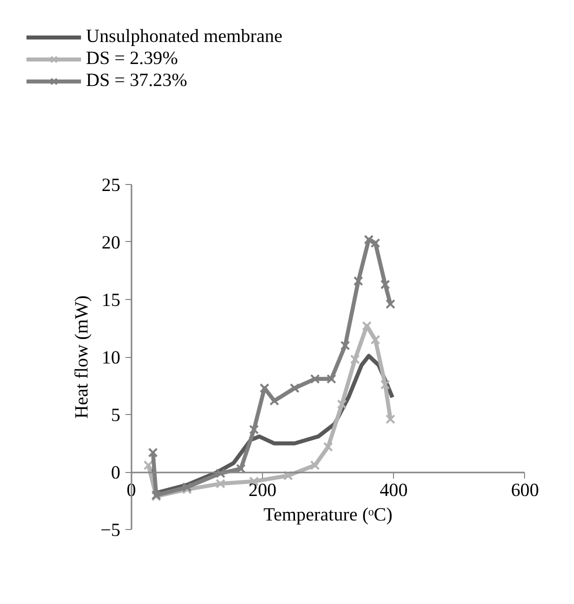 Image resolution: width=574 pixels, height=604 pixels. What do you see at coordinates (524, 491) in the screenshot?
I see `x-tick-label: 600` at bounding box center [524, 491].